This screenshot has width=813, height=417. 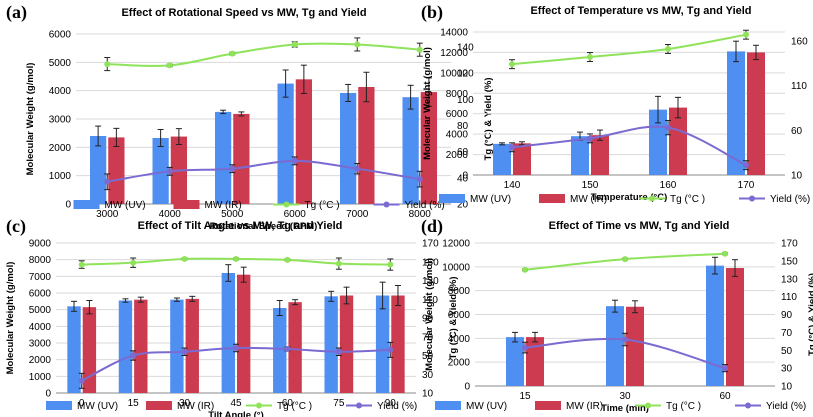 What do you see at coordinates (789, 244) in the screenshot?
I see `y2-tick-label: 170` at bounding box center [789, 244].